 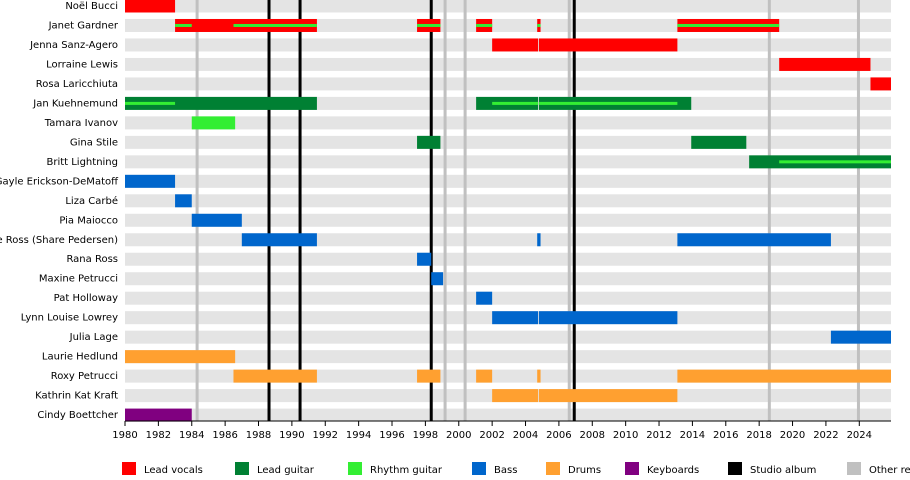 What do you see at coordinates (93, 337) in the screenshot?
I see `member-name: Julia Lage` at bounding box center [93, 337].